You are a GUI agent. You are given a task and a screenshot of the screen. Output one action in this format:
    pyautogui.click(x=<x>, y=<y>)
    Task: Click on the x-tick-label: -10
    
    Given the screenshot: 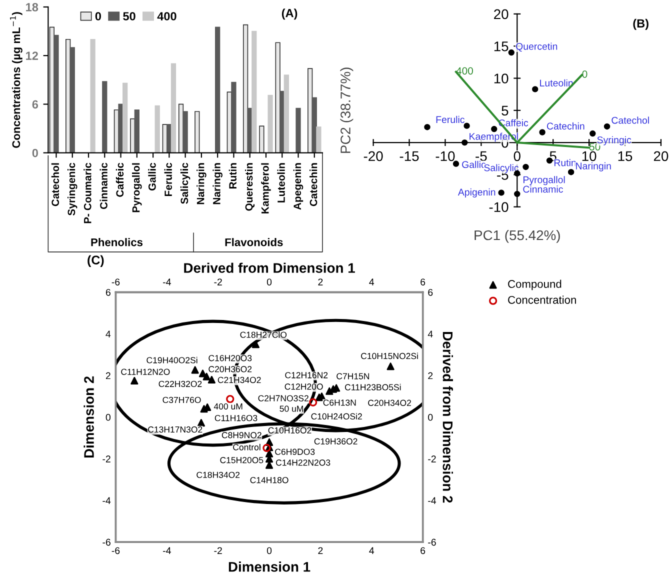 What is the action you would take?
    pyautogui.click(x=445, y=156)
    